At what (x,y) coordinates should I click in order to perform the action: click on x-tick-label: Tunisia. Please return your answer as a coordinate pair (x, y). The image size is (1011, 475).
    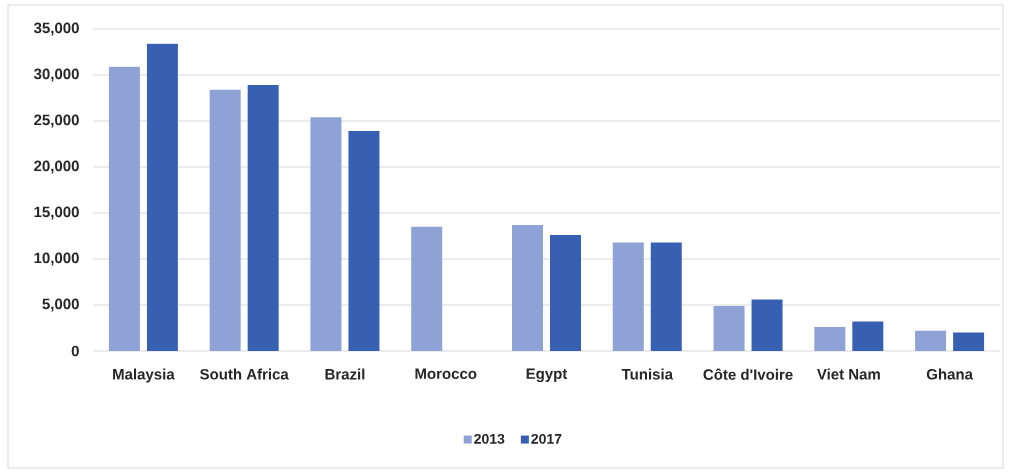
    Looking at the image, I should click on (647, 374).